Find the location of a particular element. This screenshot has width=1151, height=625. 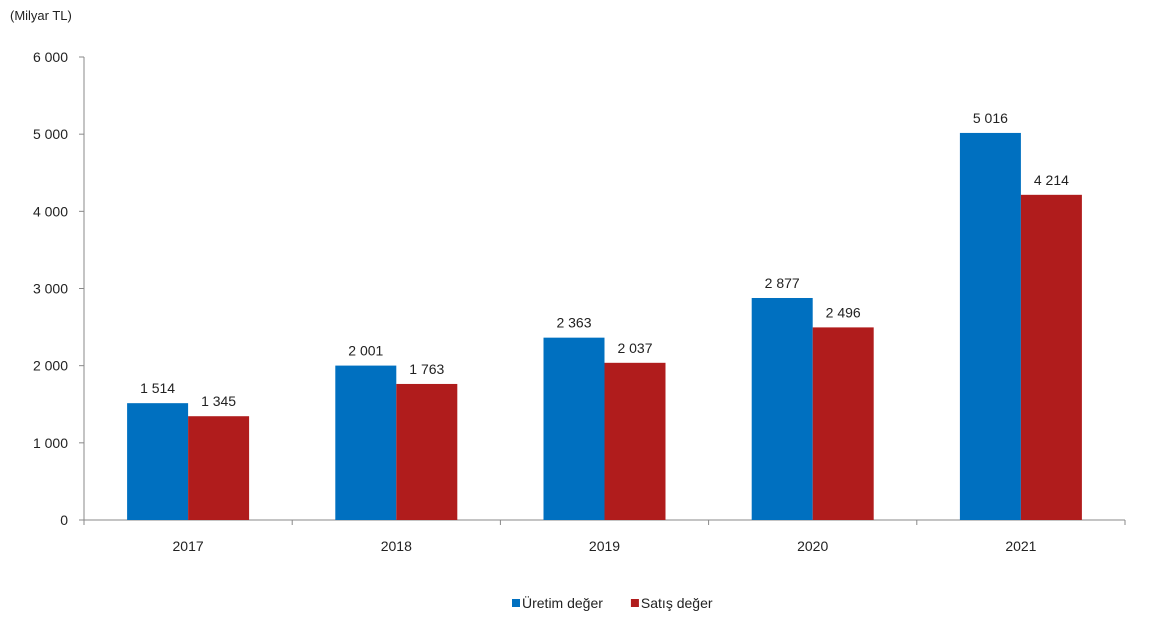

y-tick-label: 5 000 is located at coordinates (50, 134).